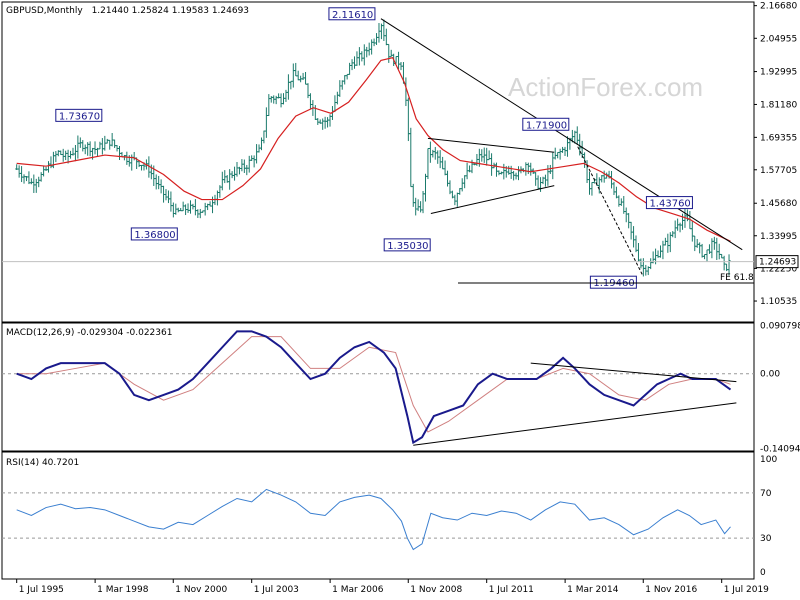 Image resolution: width=800 pixels, height=600 pixels. What do you see at coordinates (373, 384) in the screenshot?
I see `macd-signal-line` at bounding box center [373, 384].